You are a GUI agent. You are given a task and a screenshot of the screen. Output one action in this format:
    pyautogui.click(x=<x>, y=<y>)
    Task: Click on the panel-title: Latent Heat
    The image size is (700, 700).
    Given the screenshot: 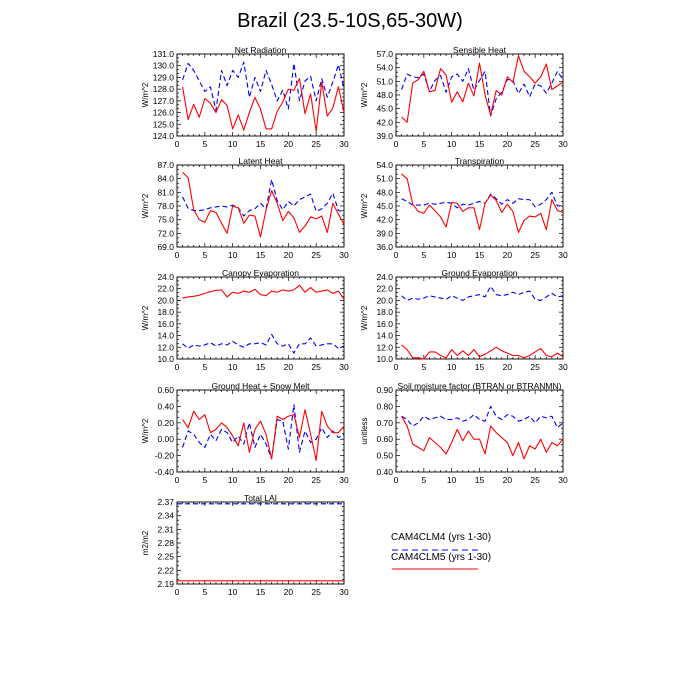 What is the action you would take?
    pyautogui.click(x=261, y=161)
    